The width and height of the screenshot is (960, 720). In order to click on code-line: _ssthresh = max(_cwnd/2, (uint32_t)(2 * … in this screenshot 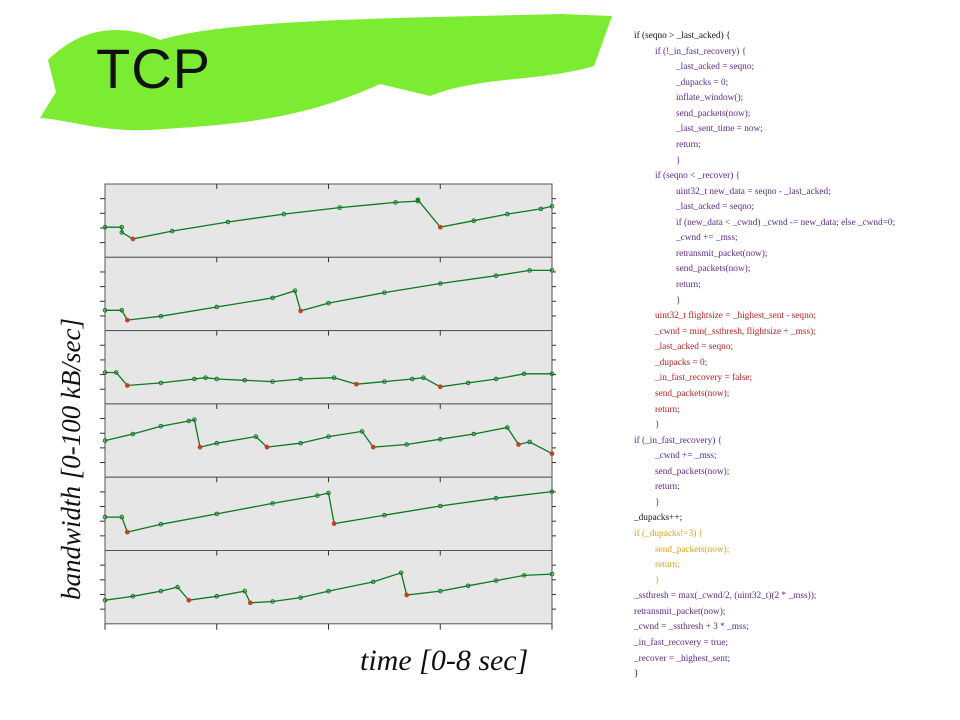, I will do `click(725, 596)`.